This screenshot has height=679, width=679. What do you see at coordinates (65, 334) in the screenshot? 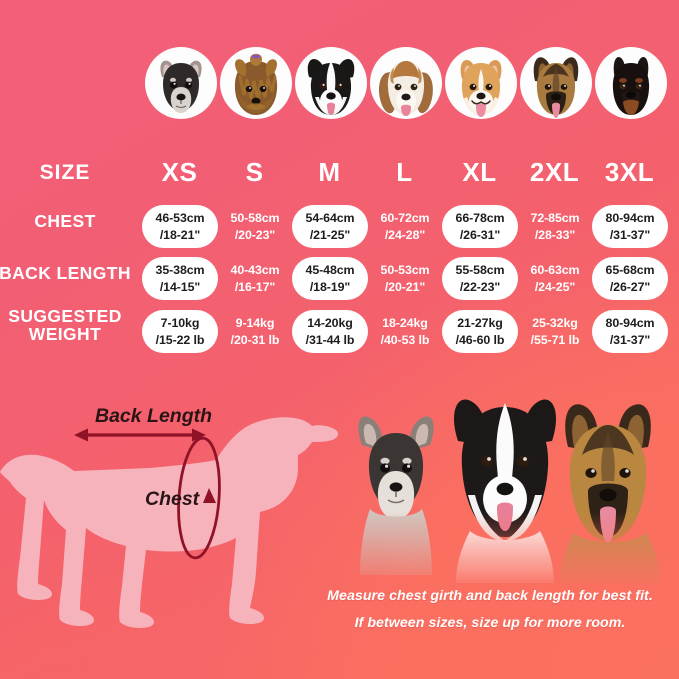
I see `row-label-line2: WEIGHT` at bounding box center [65, 334].